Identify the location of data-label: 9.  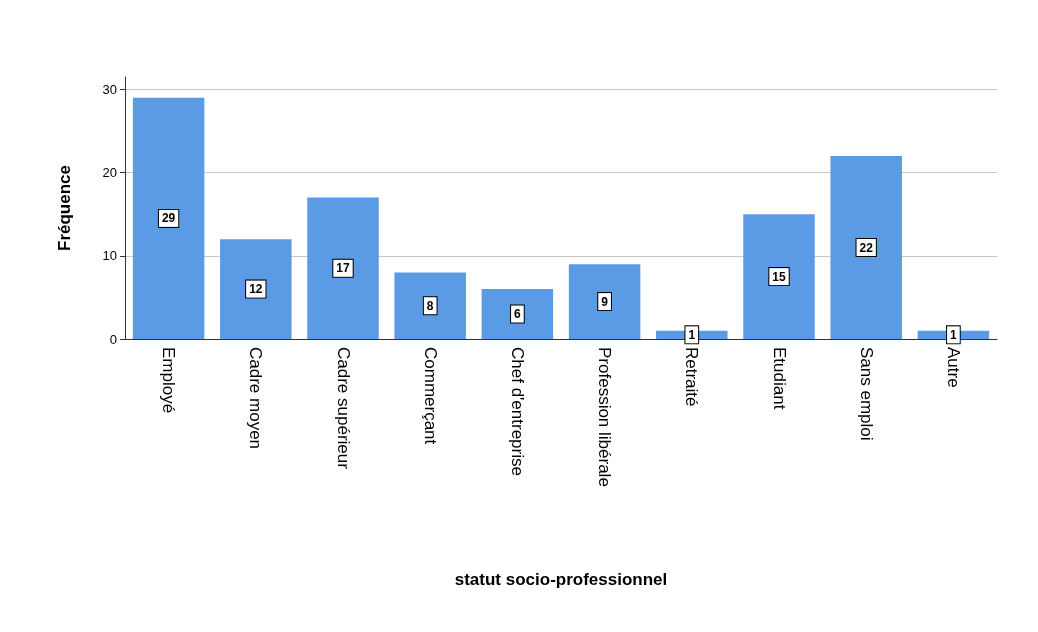
(605, 301).